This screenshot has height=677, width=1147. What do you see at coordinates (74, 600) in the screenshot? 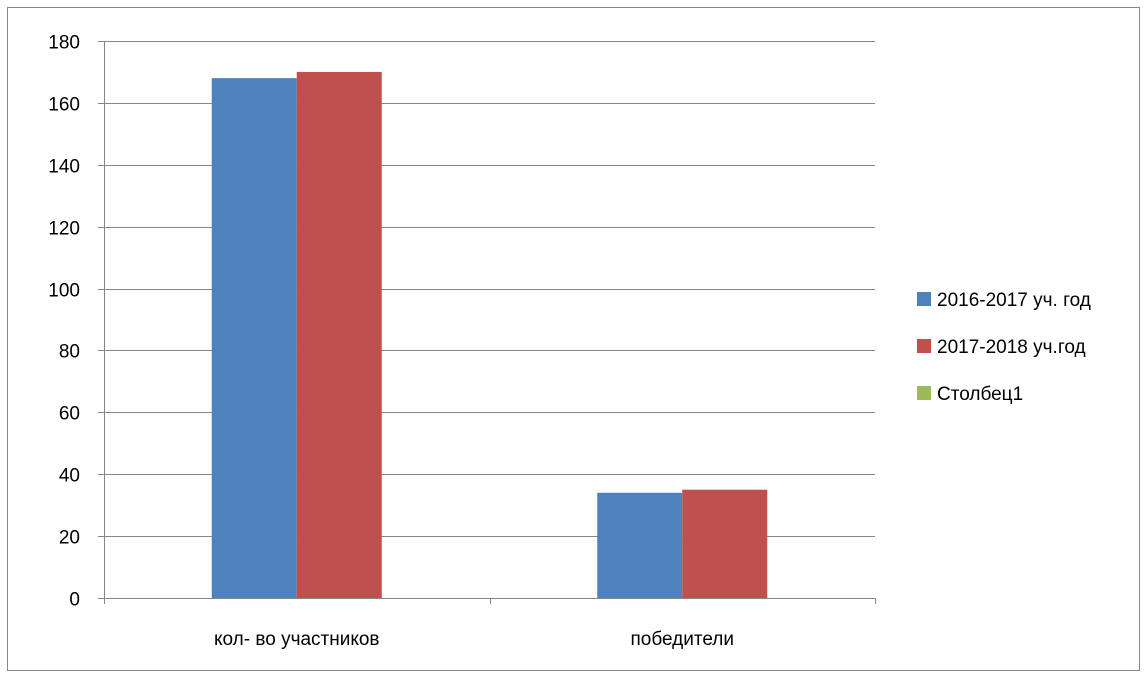
I see `y-tick-label: 0` at bounding box center [74, 600].